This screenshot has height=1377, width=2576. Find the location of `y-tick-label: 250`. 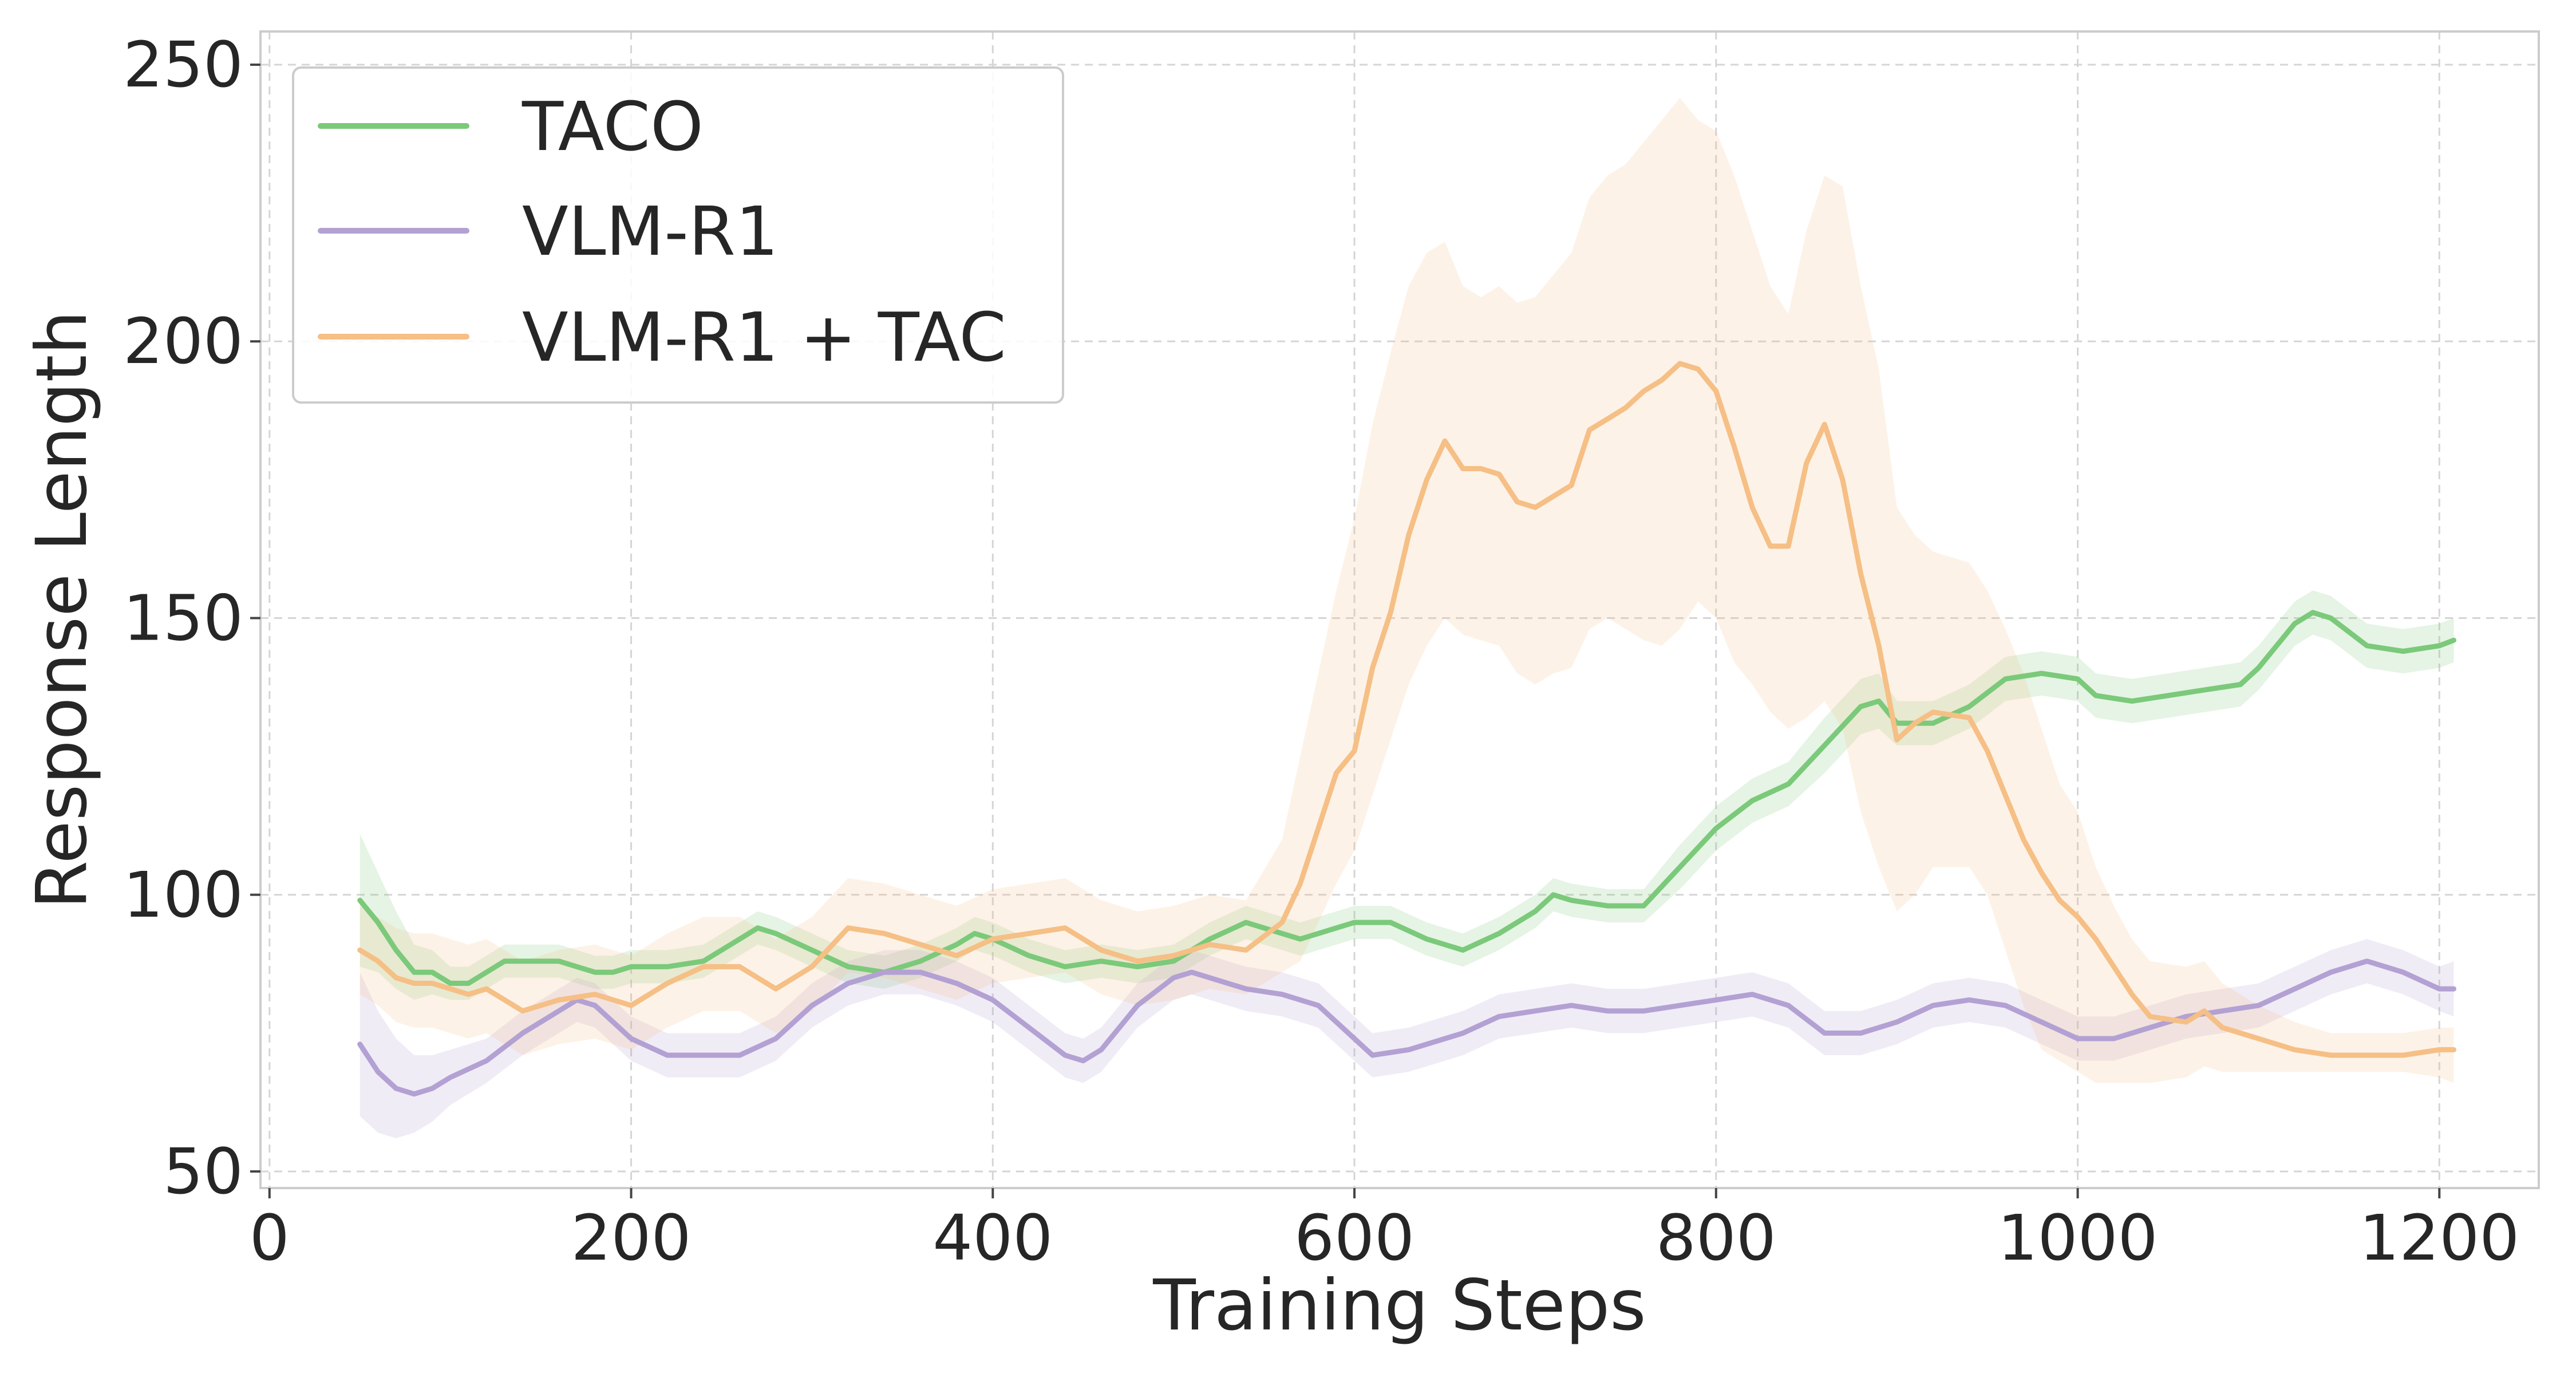

y-tick-label: 250 is located at coordinates (183, 64).